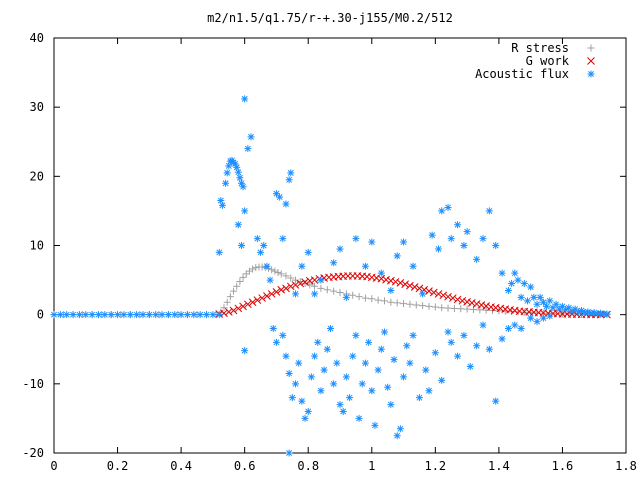  Describe the element at coordinates (591, 74) in the screenshot. I see `legend-marker-star` at that location.